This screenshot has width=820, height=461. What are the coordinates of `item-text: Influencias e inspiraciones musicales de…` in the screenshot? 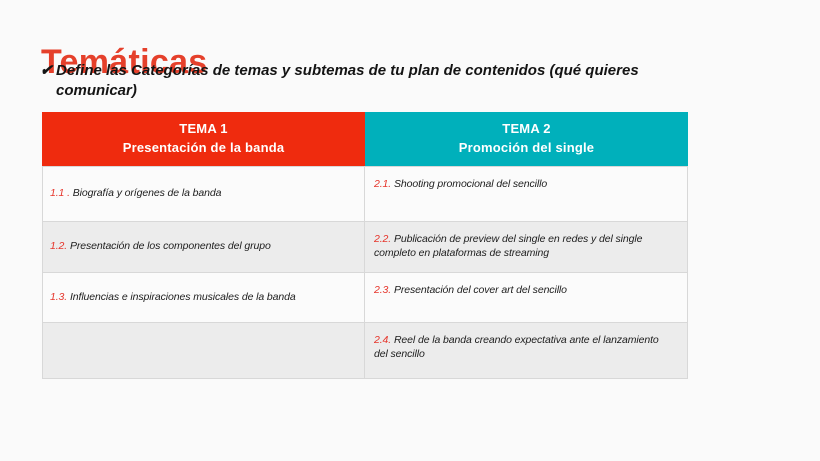 It's located at (182, 296).